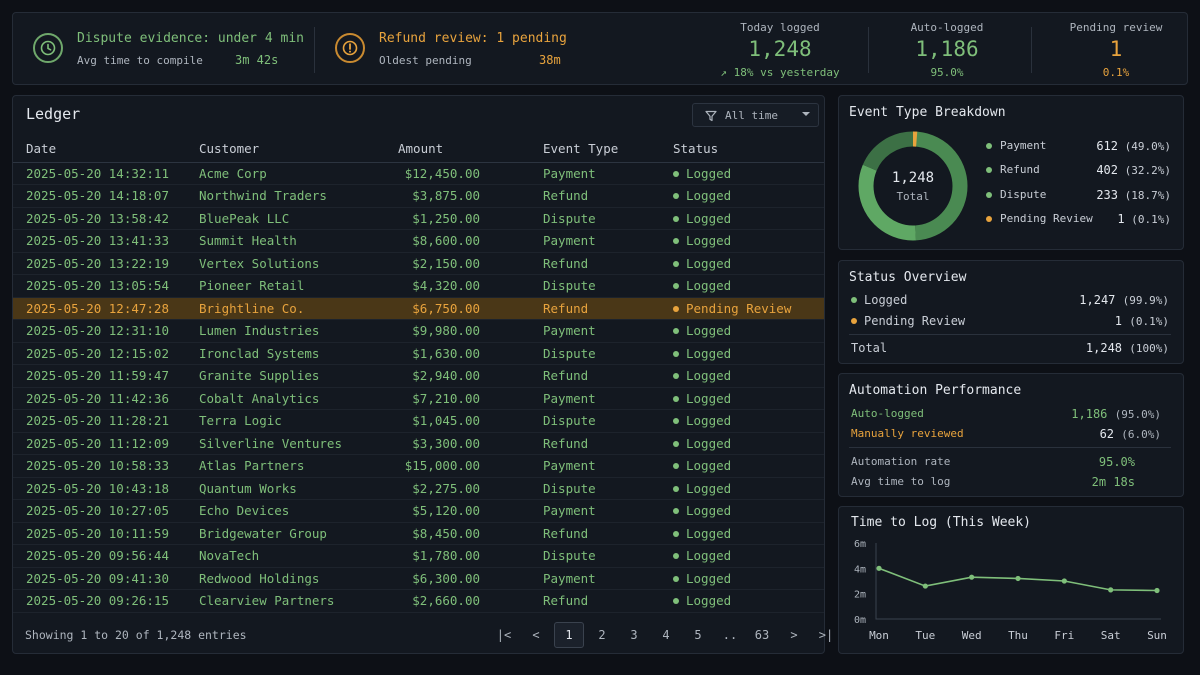 This screenshot has height=675, width=1200. I want to click on donut-total-label: Total, so click(913, 196).